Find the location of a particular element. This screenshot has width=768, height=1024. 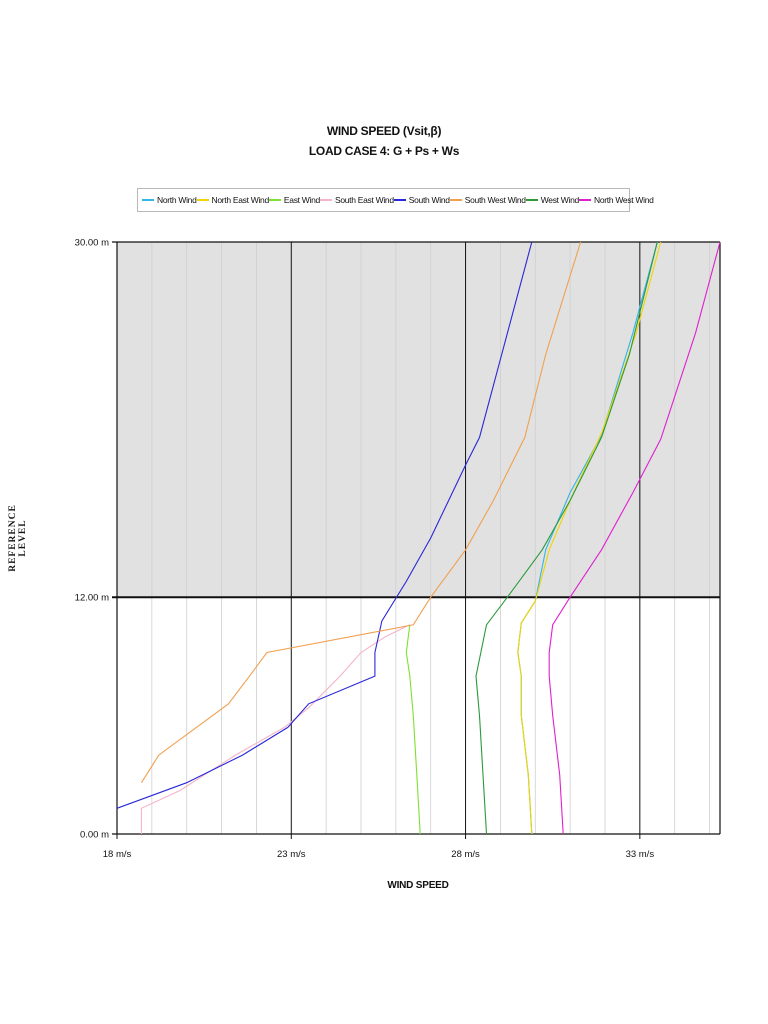

legend-item: South Wind is located at coordinates (421, 200).